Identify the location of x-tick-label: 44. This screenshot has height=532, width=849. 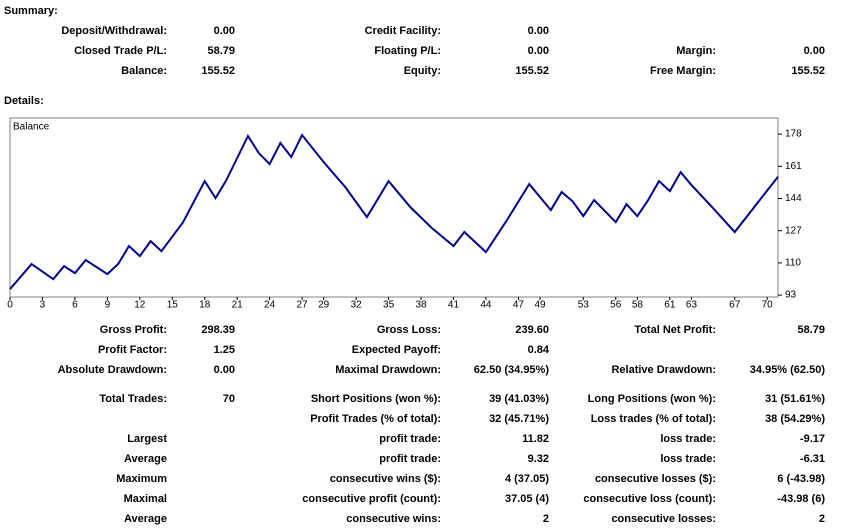
(486, 305).